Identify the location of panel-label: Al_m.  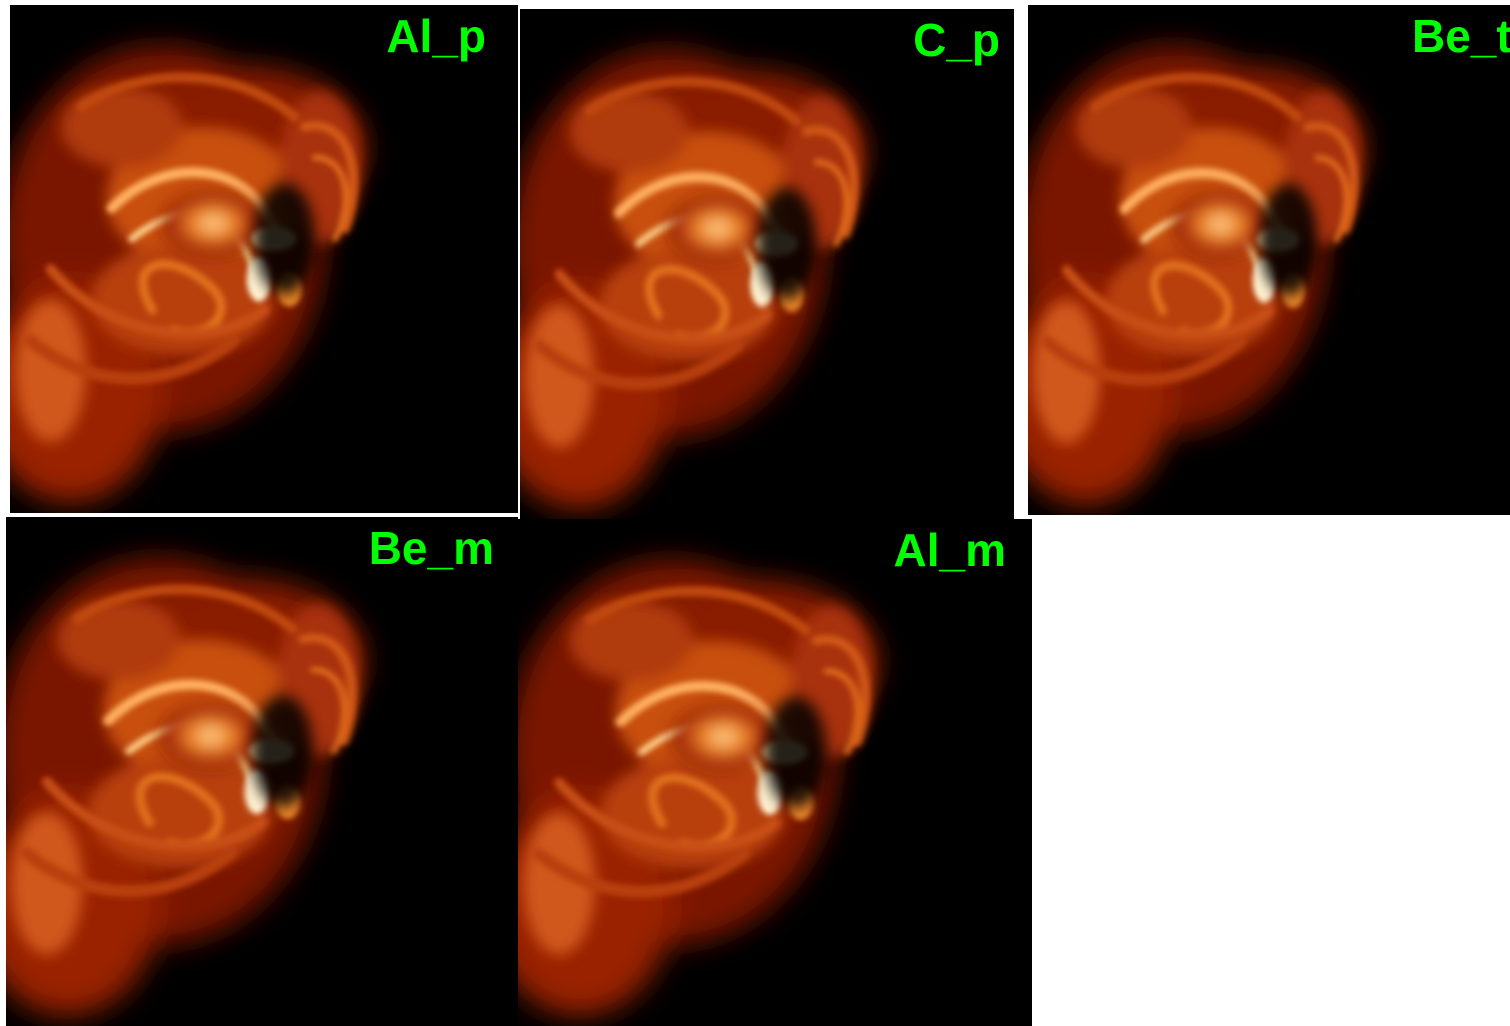
(949, 550).